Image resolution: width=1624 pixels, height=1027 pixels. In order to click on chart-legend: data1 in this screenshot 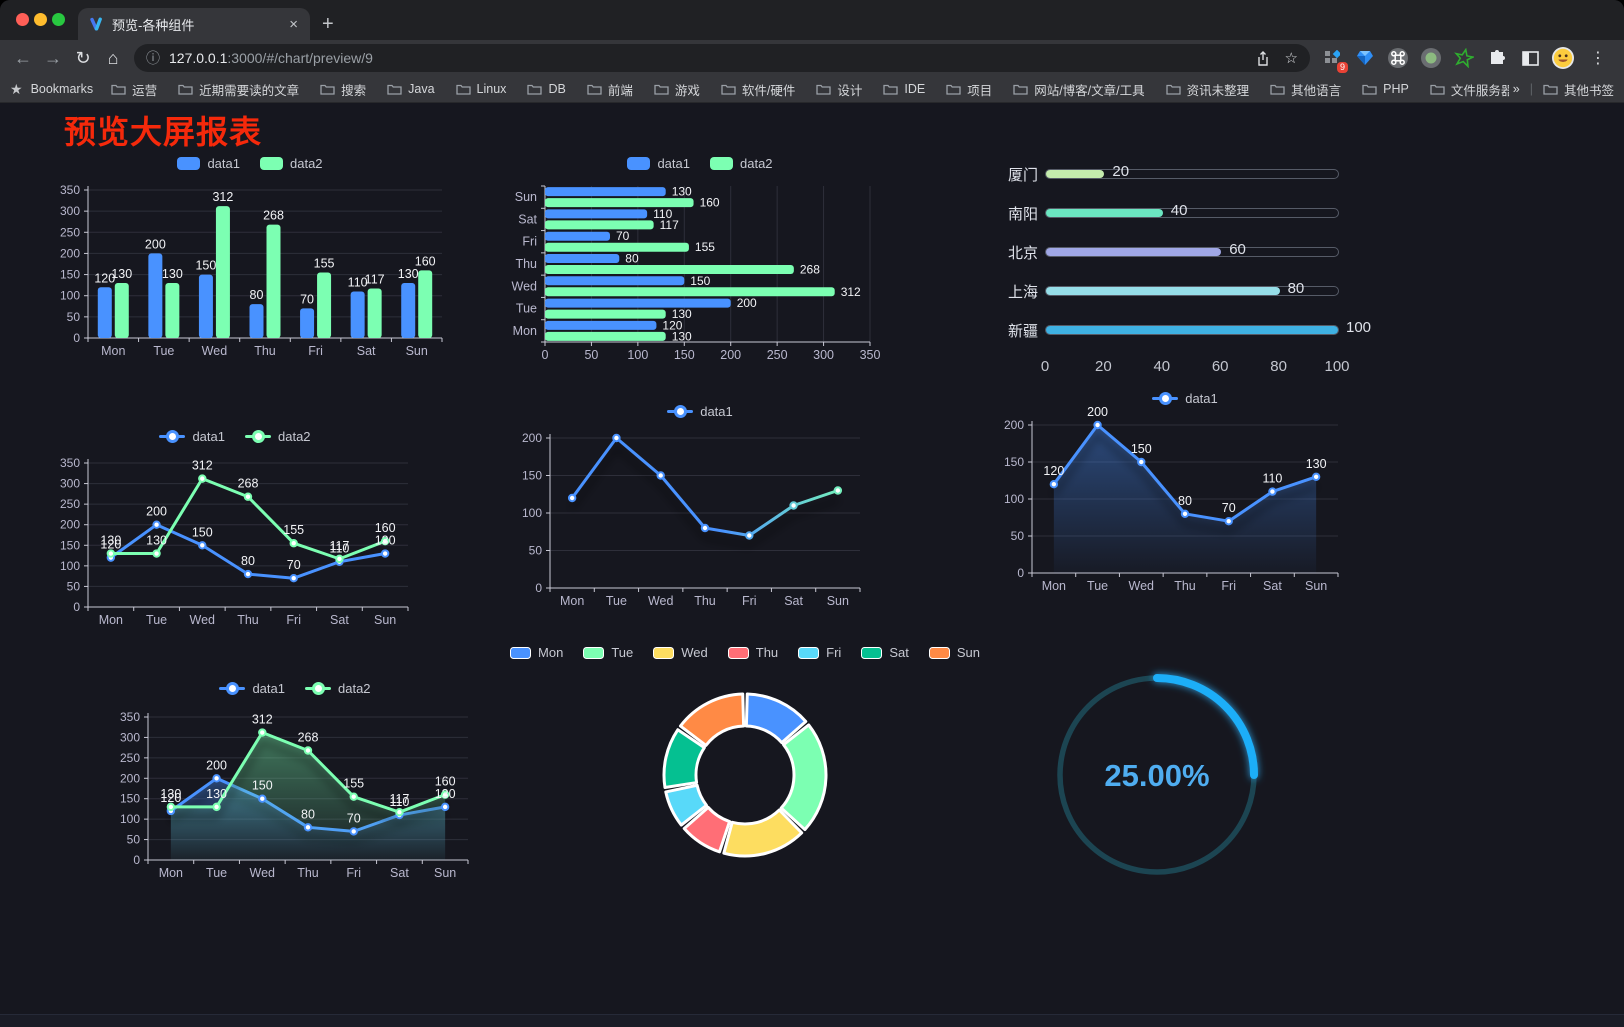, I will do `click(1185, 398)`.